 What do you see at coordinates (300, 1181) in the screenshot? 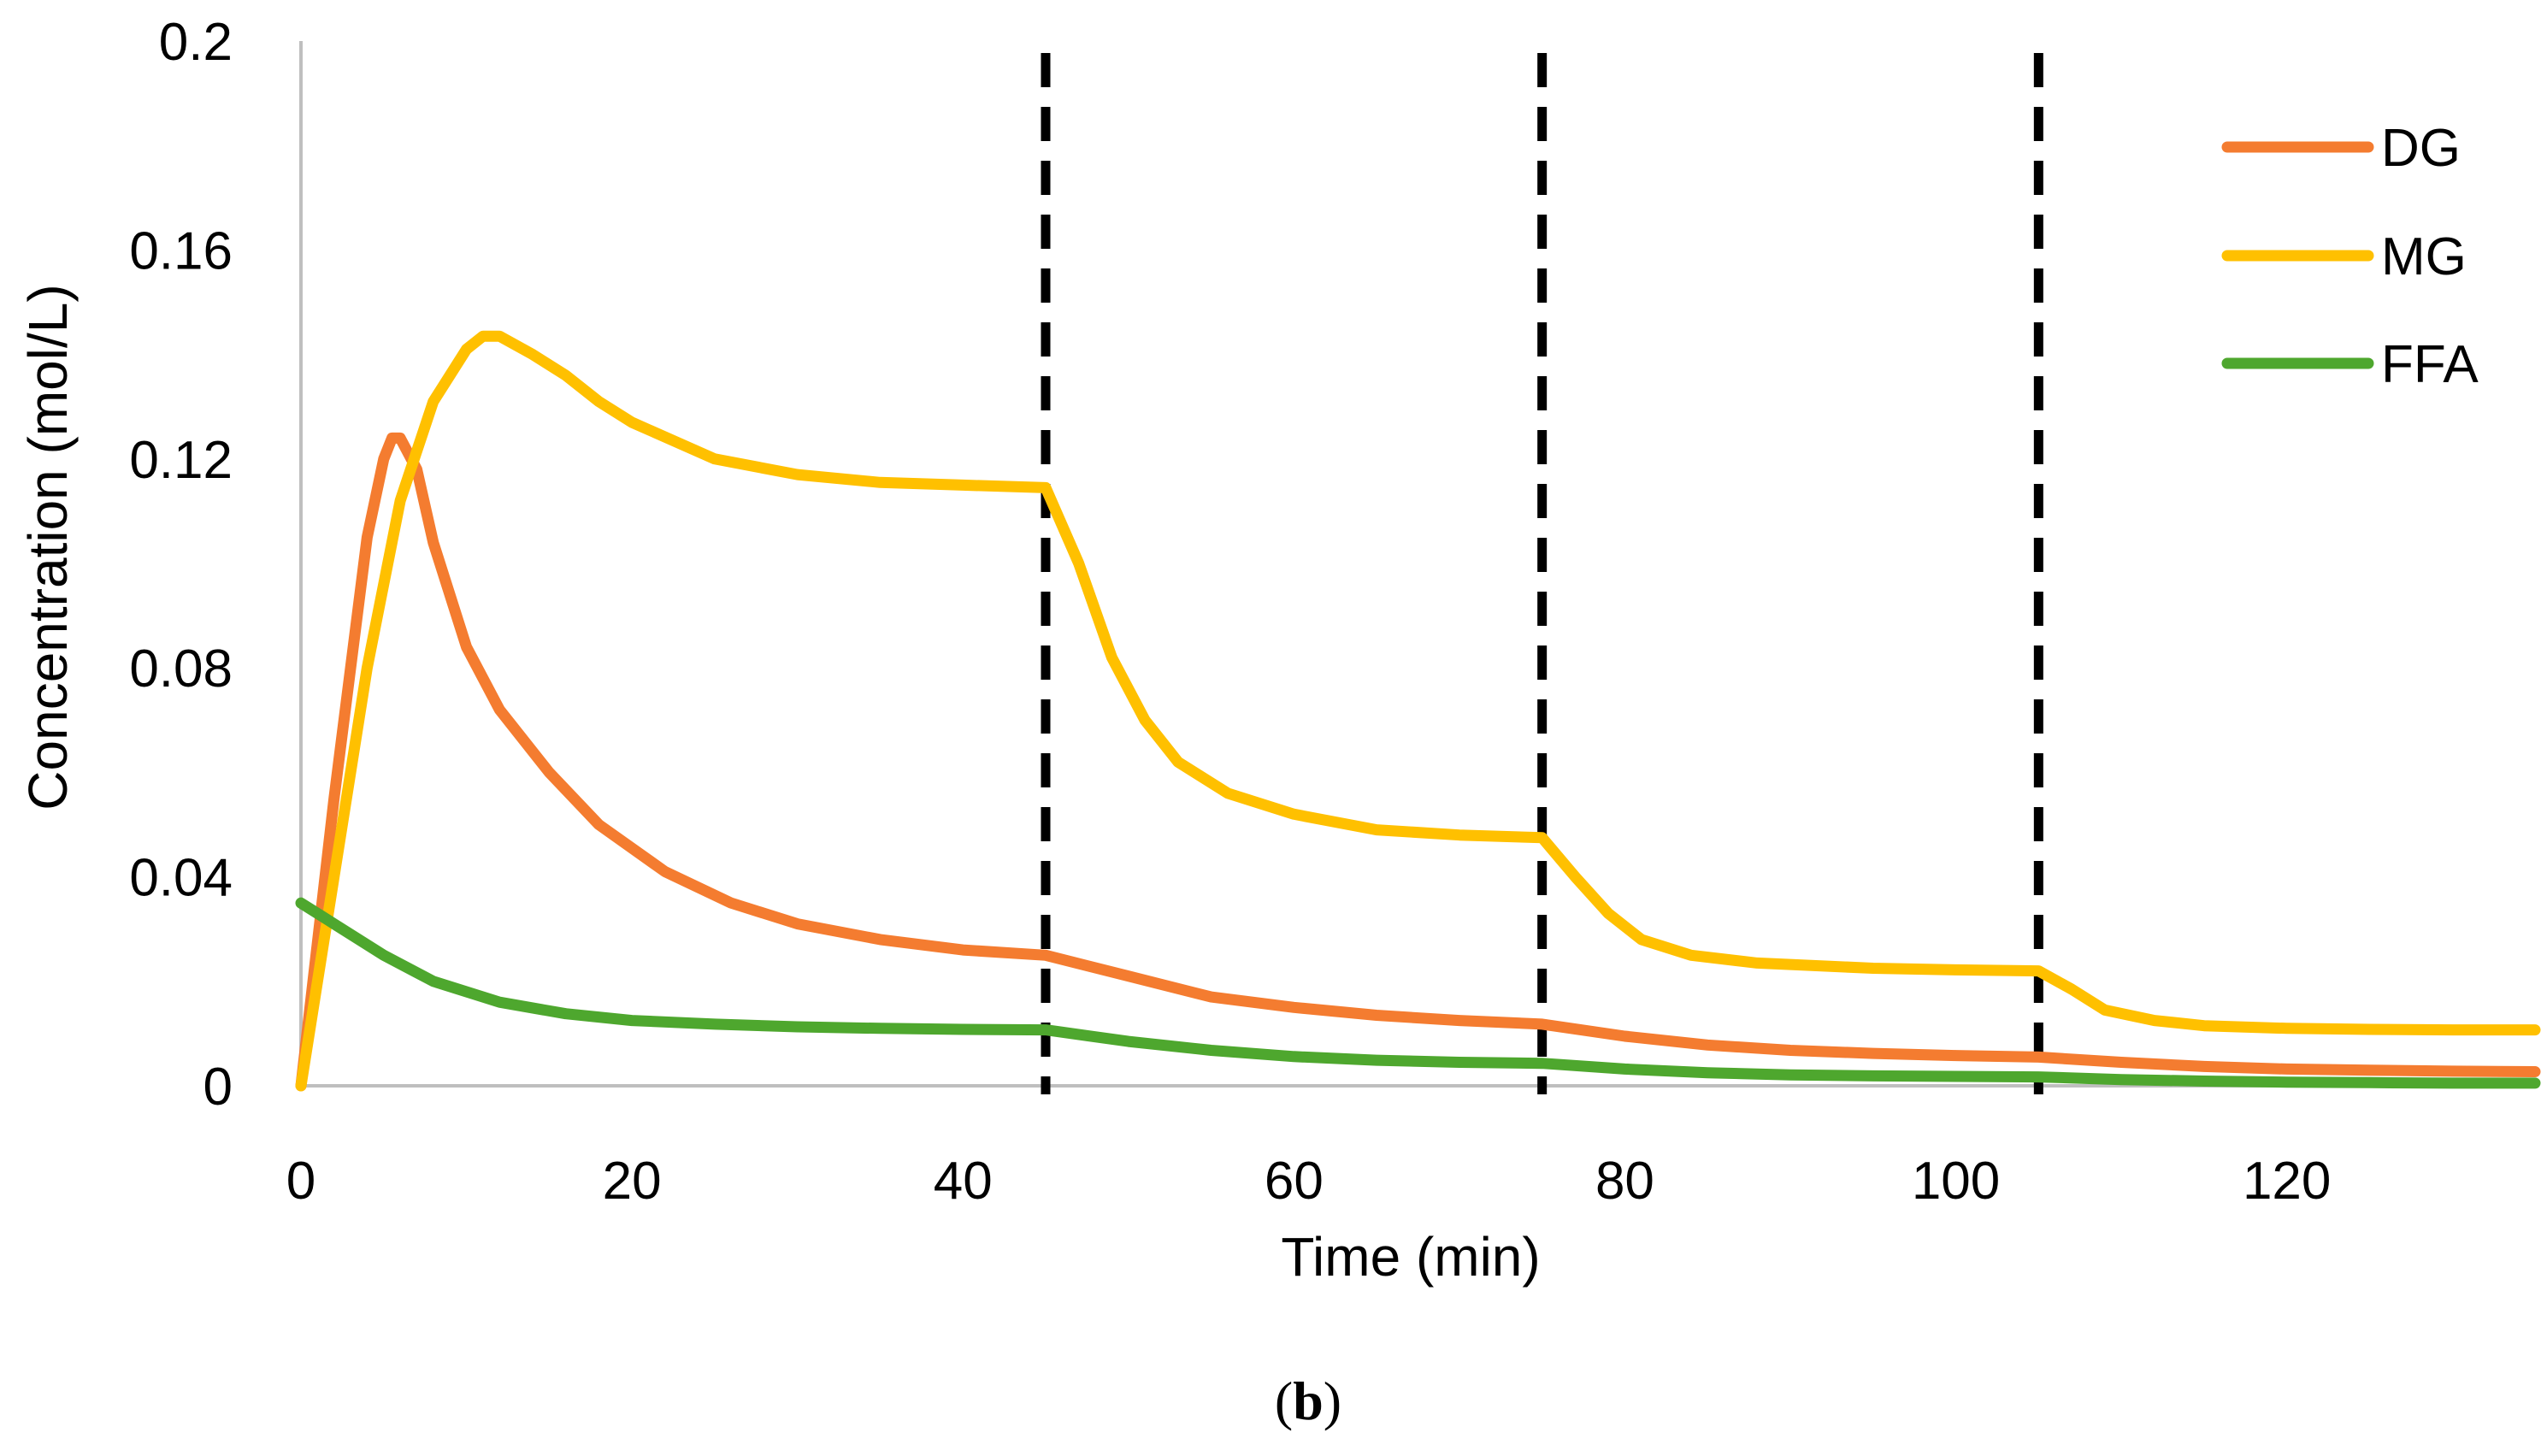
I see `x-tick-label: 0` at bounding box center [300, 1181].